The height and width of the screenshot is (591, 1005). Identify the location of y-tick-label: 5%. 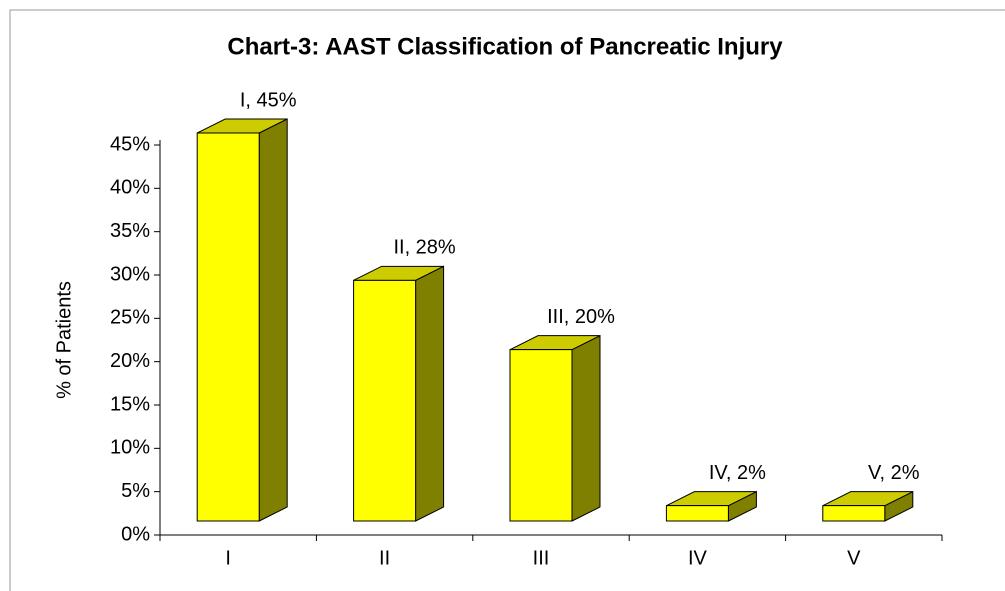
(135, 491).